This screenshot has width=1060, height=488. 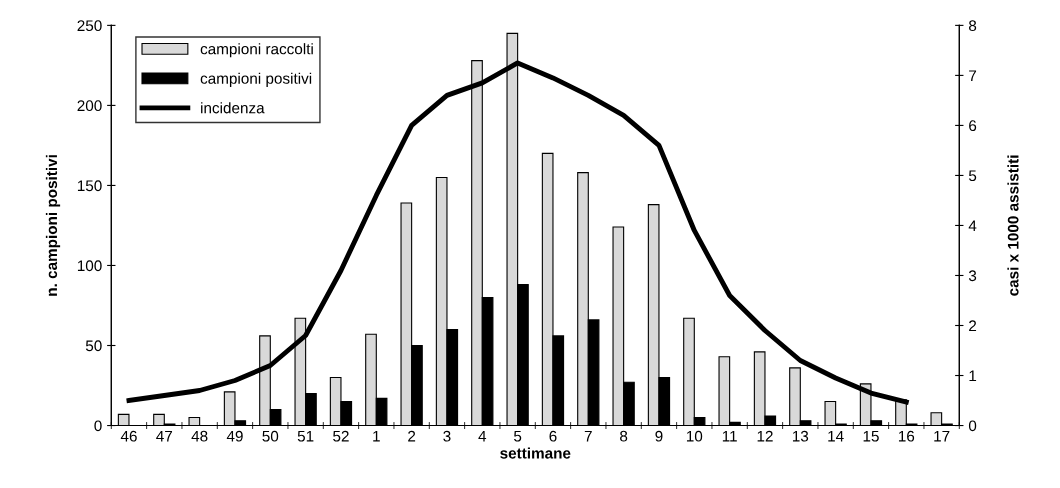 What do you see at coordinates (256, 50) in the screenshot?
I see `legend-label: campioni raccolti` at bounding box center [256, 50].